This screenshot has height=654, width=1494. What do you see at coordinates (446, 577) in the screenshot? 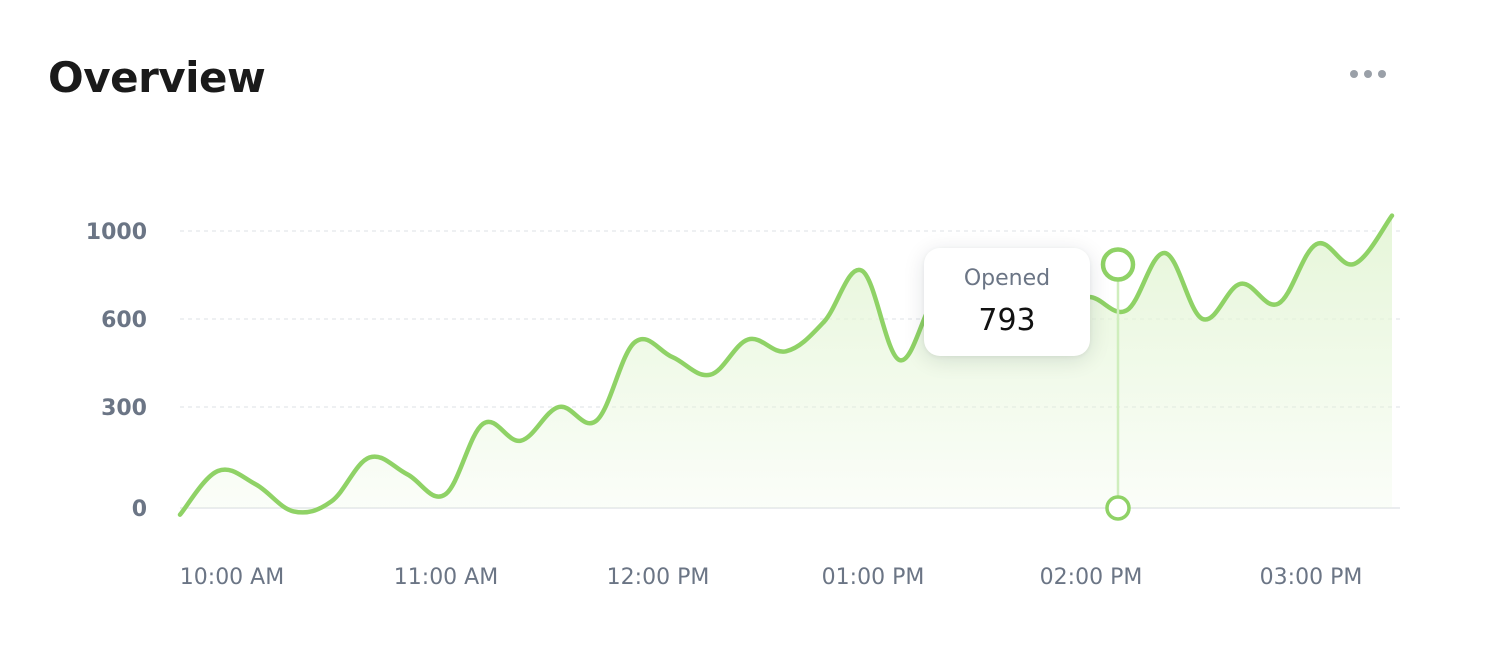
I see `x-tick-label: 11:00 AM` at bounding box center [446, 577].